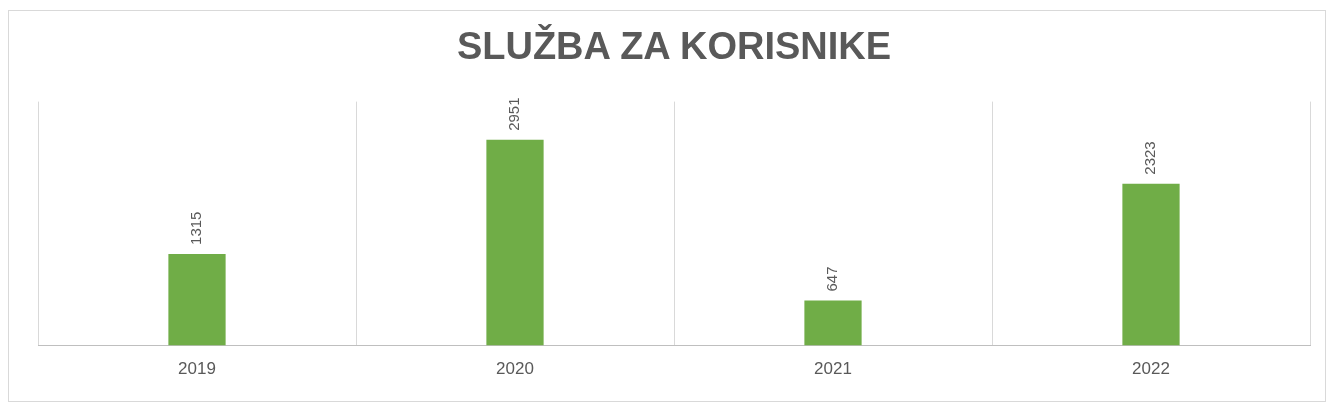  I want to click on chart-title: SLUŽBA ZA KORISNIKE, so click(674, 46).